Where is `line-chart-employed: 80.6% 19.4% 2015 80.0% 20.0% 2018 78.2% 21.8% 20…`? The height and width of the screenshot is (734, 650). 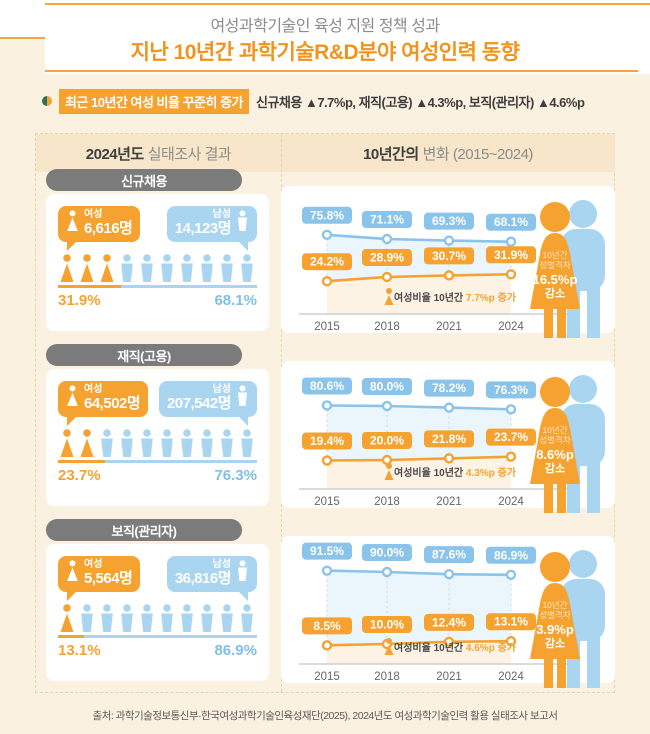 line-chart-employed: 80.6% 19.4% 2015 80.0% 20.0% 2018 78.2% 21.8% 20… is located at coordinates (435, 437).